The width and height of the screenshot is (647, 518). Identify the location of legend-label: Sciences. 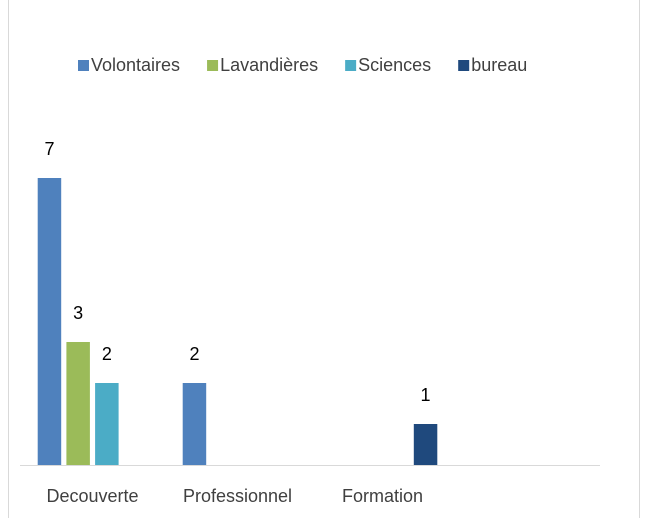
(394, 65).